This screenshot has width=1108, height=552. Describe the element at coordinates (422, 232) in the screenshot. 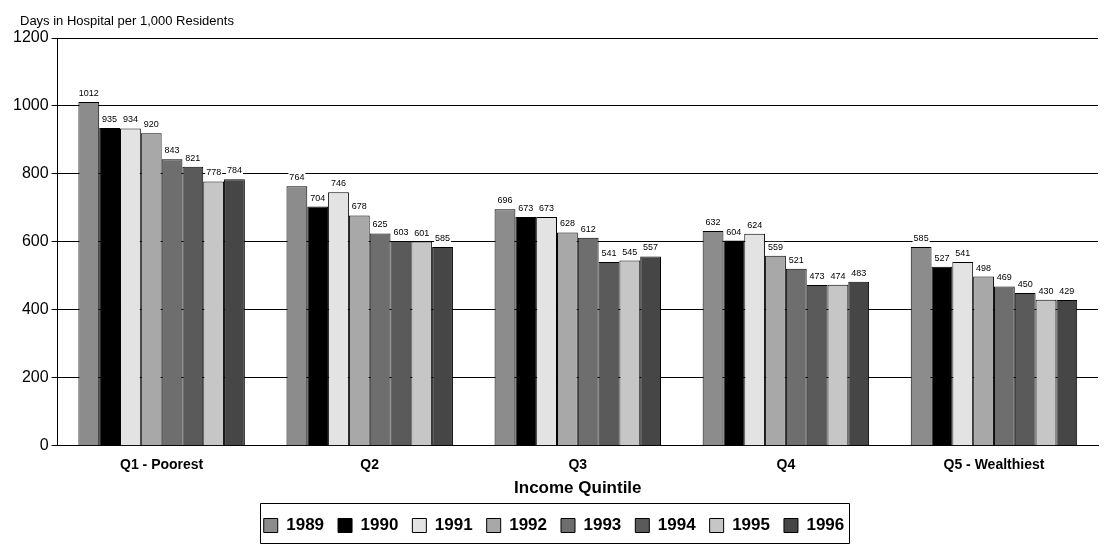

I see `data-label: 601` at that location.